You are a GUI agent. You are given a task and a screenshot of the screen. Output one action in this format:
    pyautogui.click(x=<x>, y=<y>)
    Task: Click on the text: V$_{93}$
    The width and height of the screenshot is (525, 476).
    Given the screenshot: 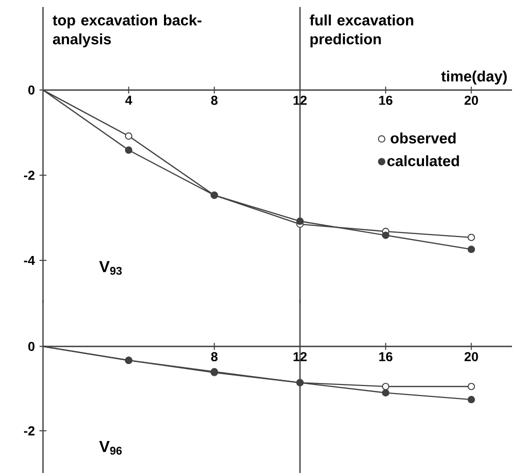 What is the action you would take?
    pyautogui.click(x=110, y=268)
    